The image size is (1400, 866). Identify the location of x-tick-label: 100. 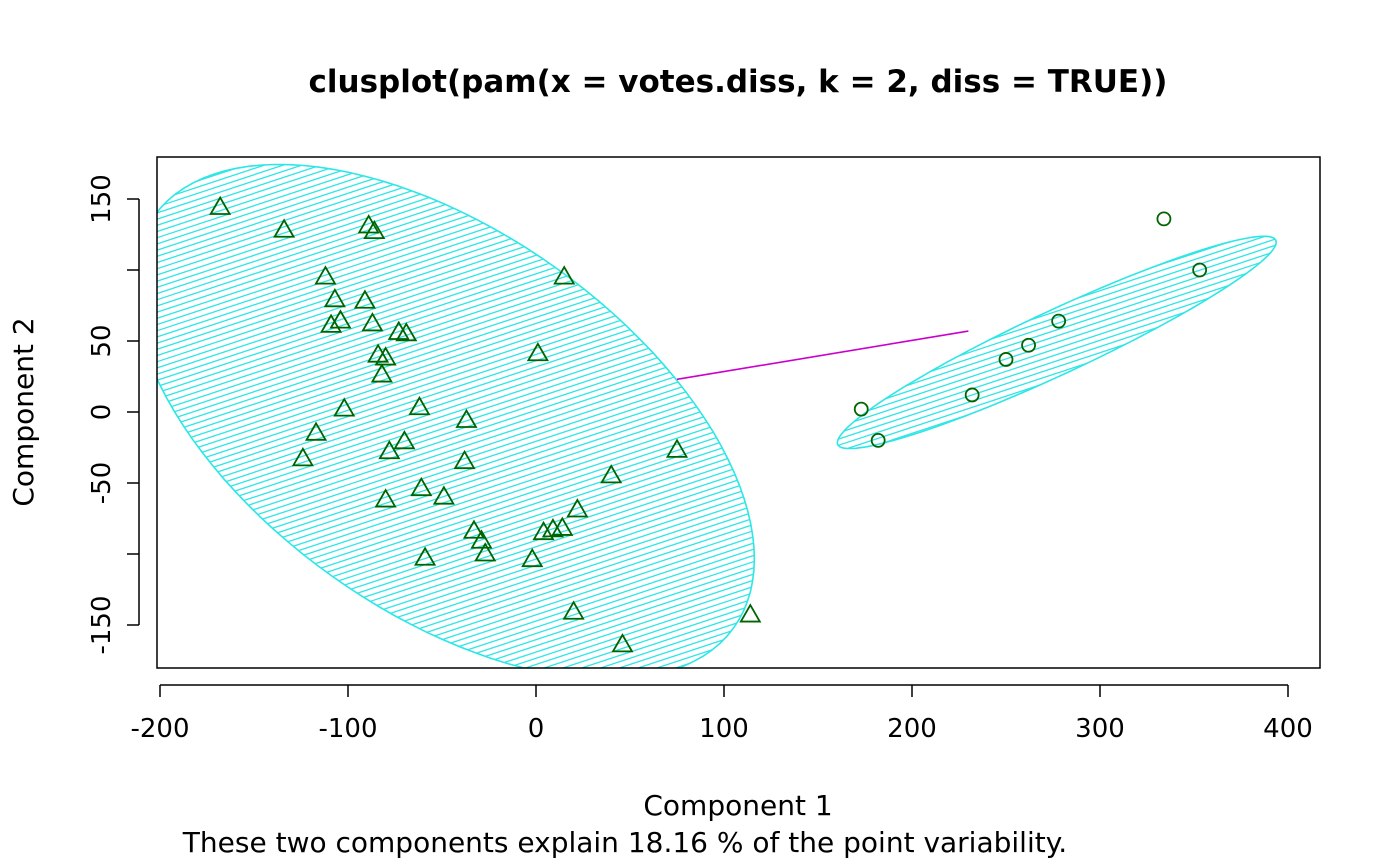
(724, 729).